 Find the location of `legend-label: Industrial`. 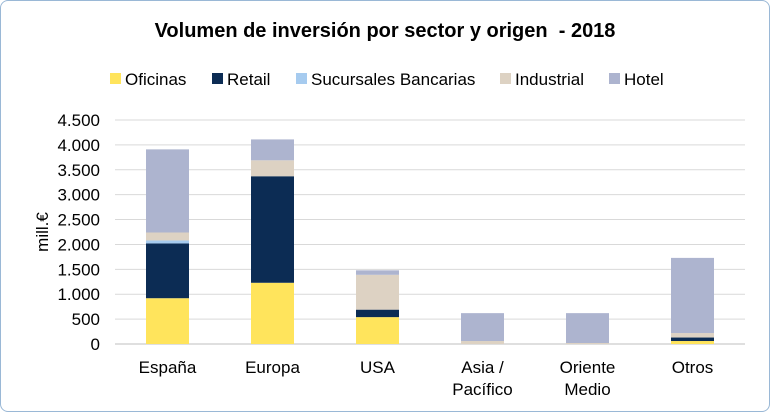

legend-label: Industrial is located at coordinates (549, 79).